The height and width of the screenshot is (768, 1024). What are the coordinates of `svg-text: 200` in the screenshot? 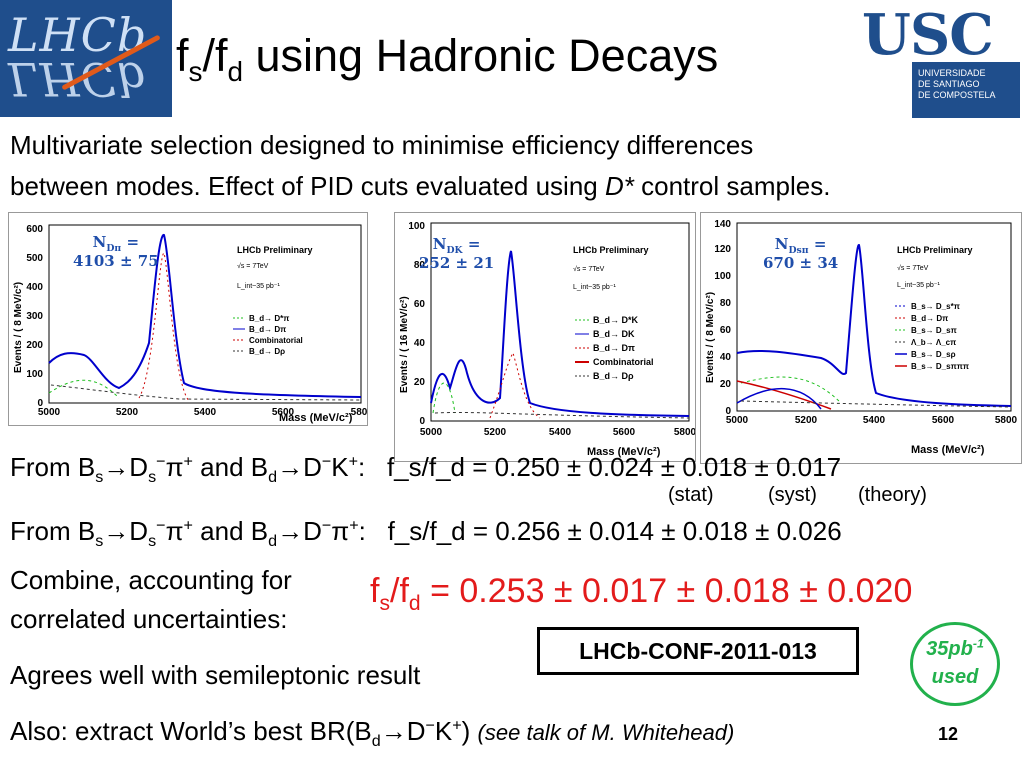 It's located at (34, 345).